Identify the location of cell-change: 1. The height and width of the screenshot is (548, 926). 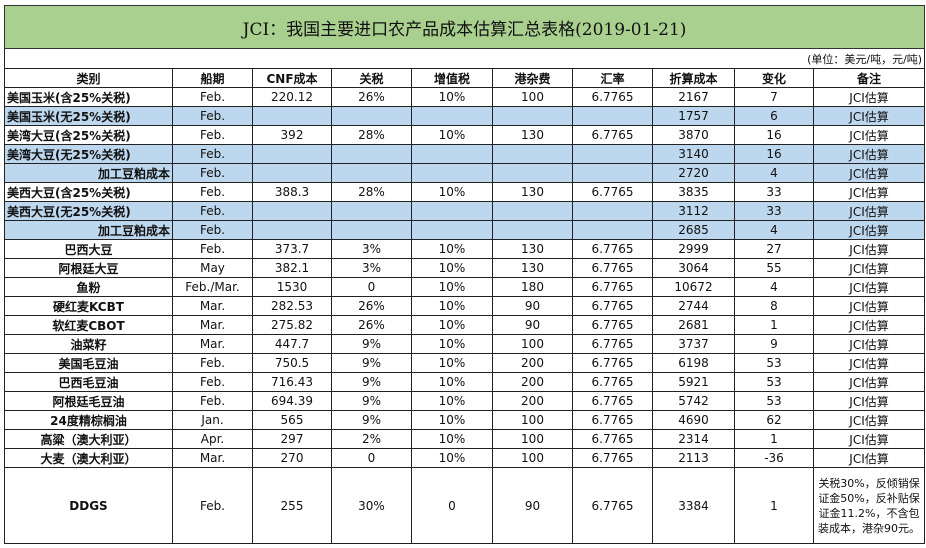
(774, 439).